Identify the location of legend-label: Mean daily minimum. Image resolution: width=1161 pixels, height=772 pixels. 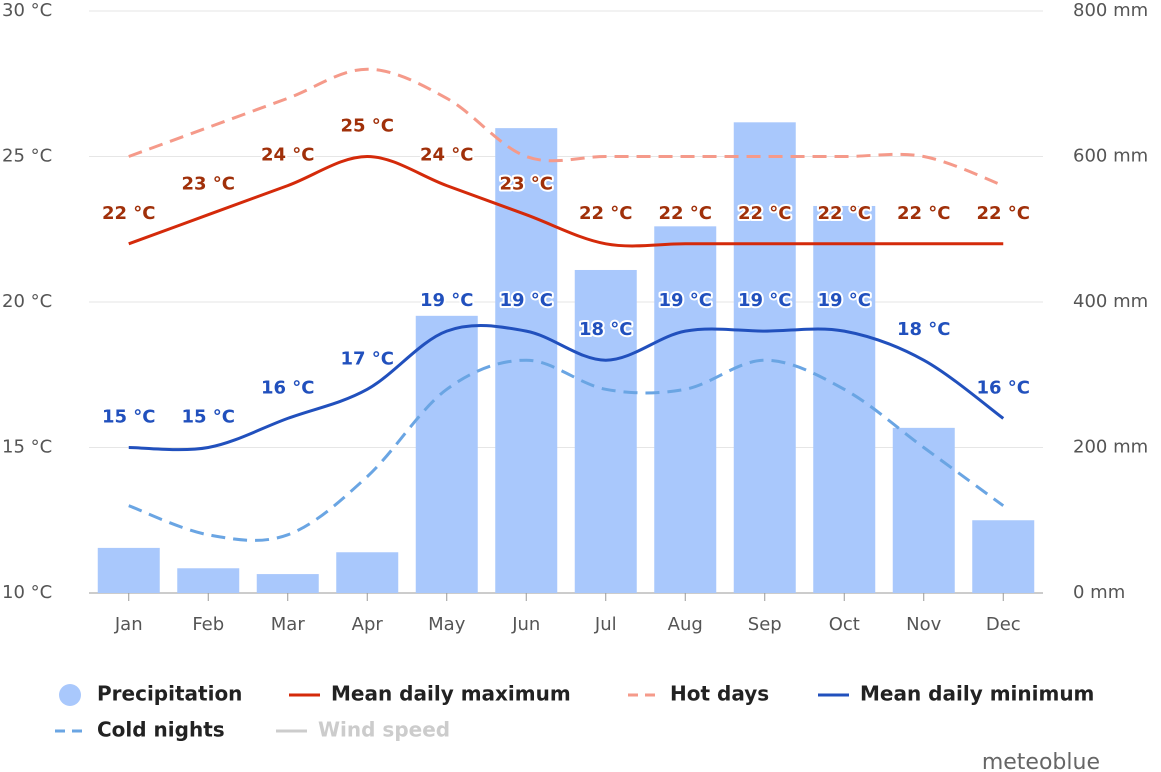
(977, 694).